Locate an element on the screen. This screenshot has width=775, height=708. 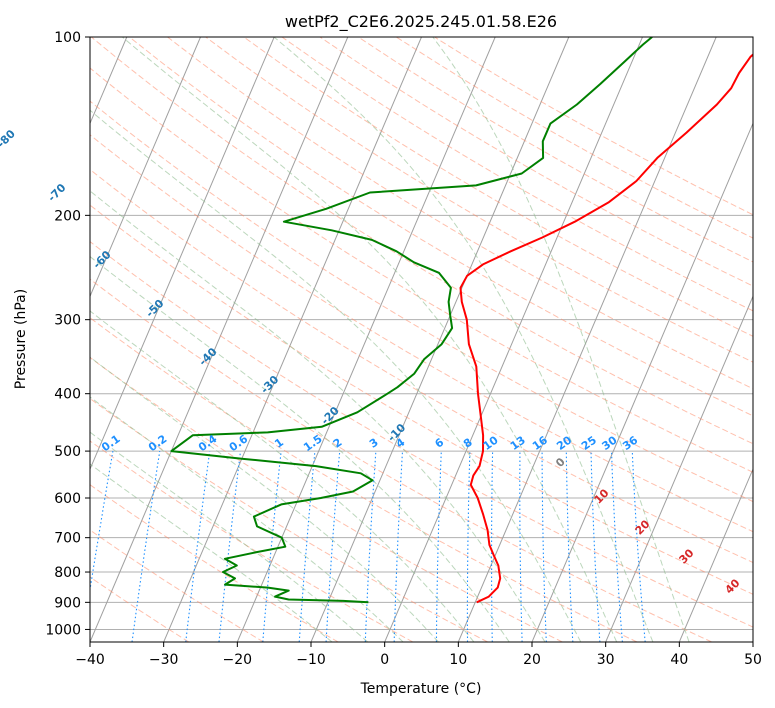
x-axis-label: Temperature (°C) is located at coordinates (421, 689).